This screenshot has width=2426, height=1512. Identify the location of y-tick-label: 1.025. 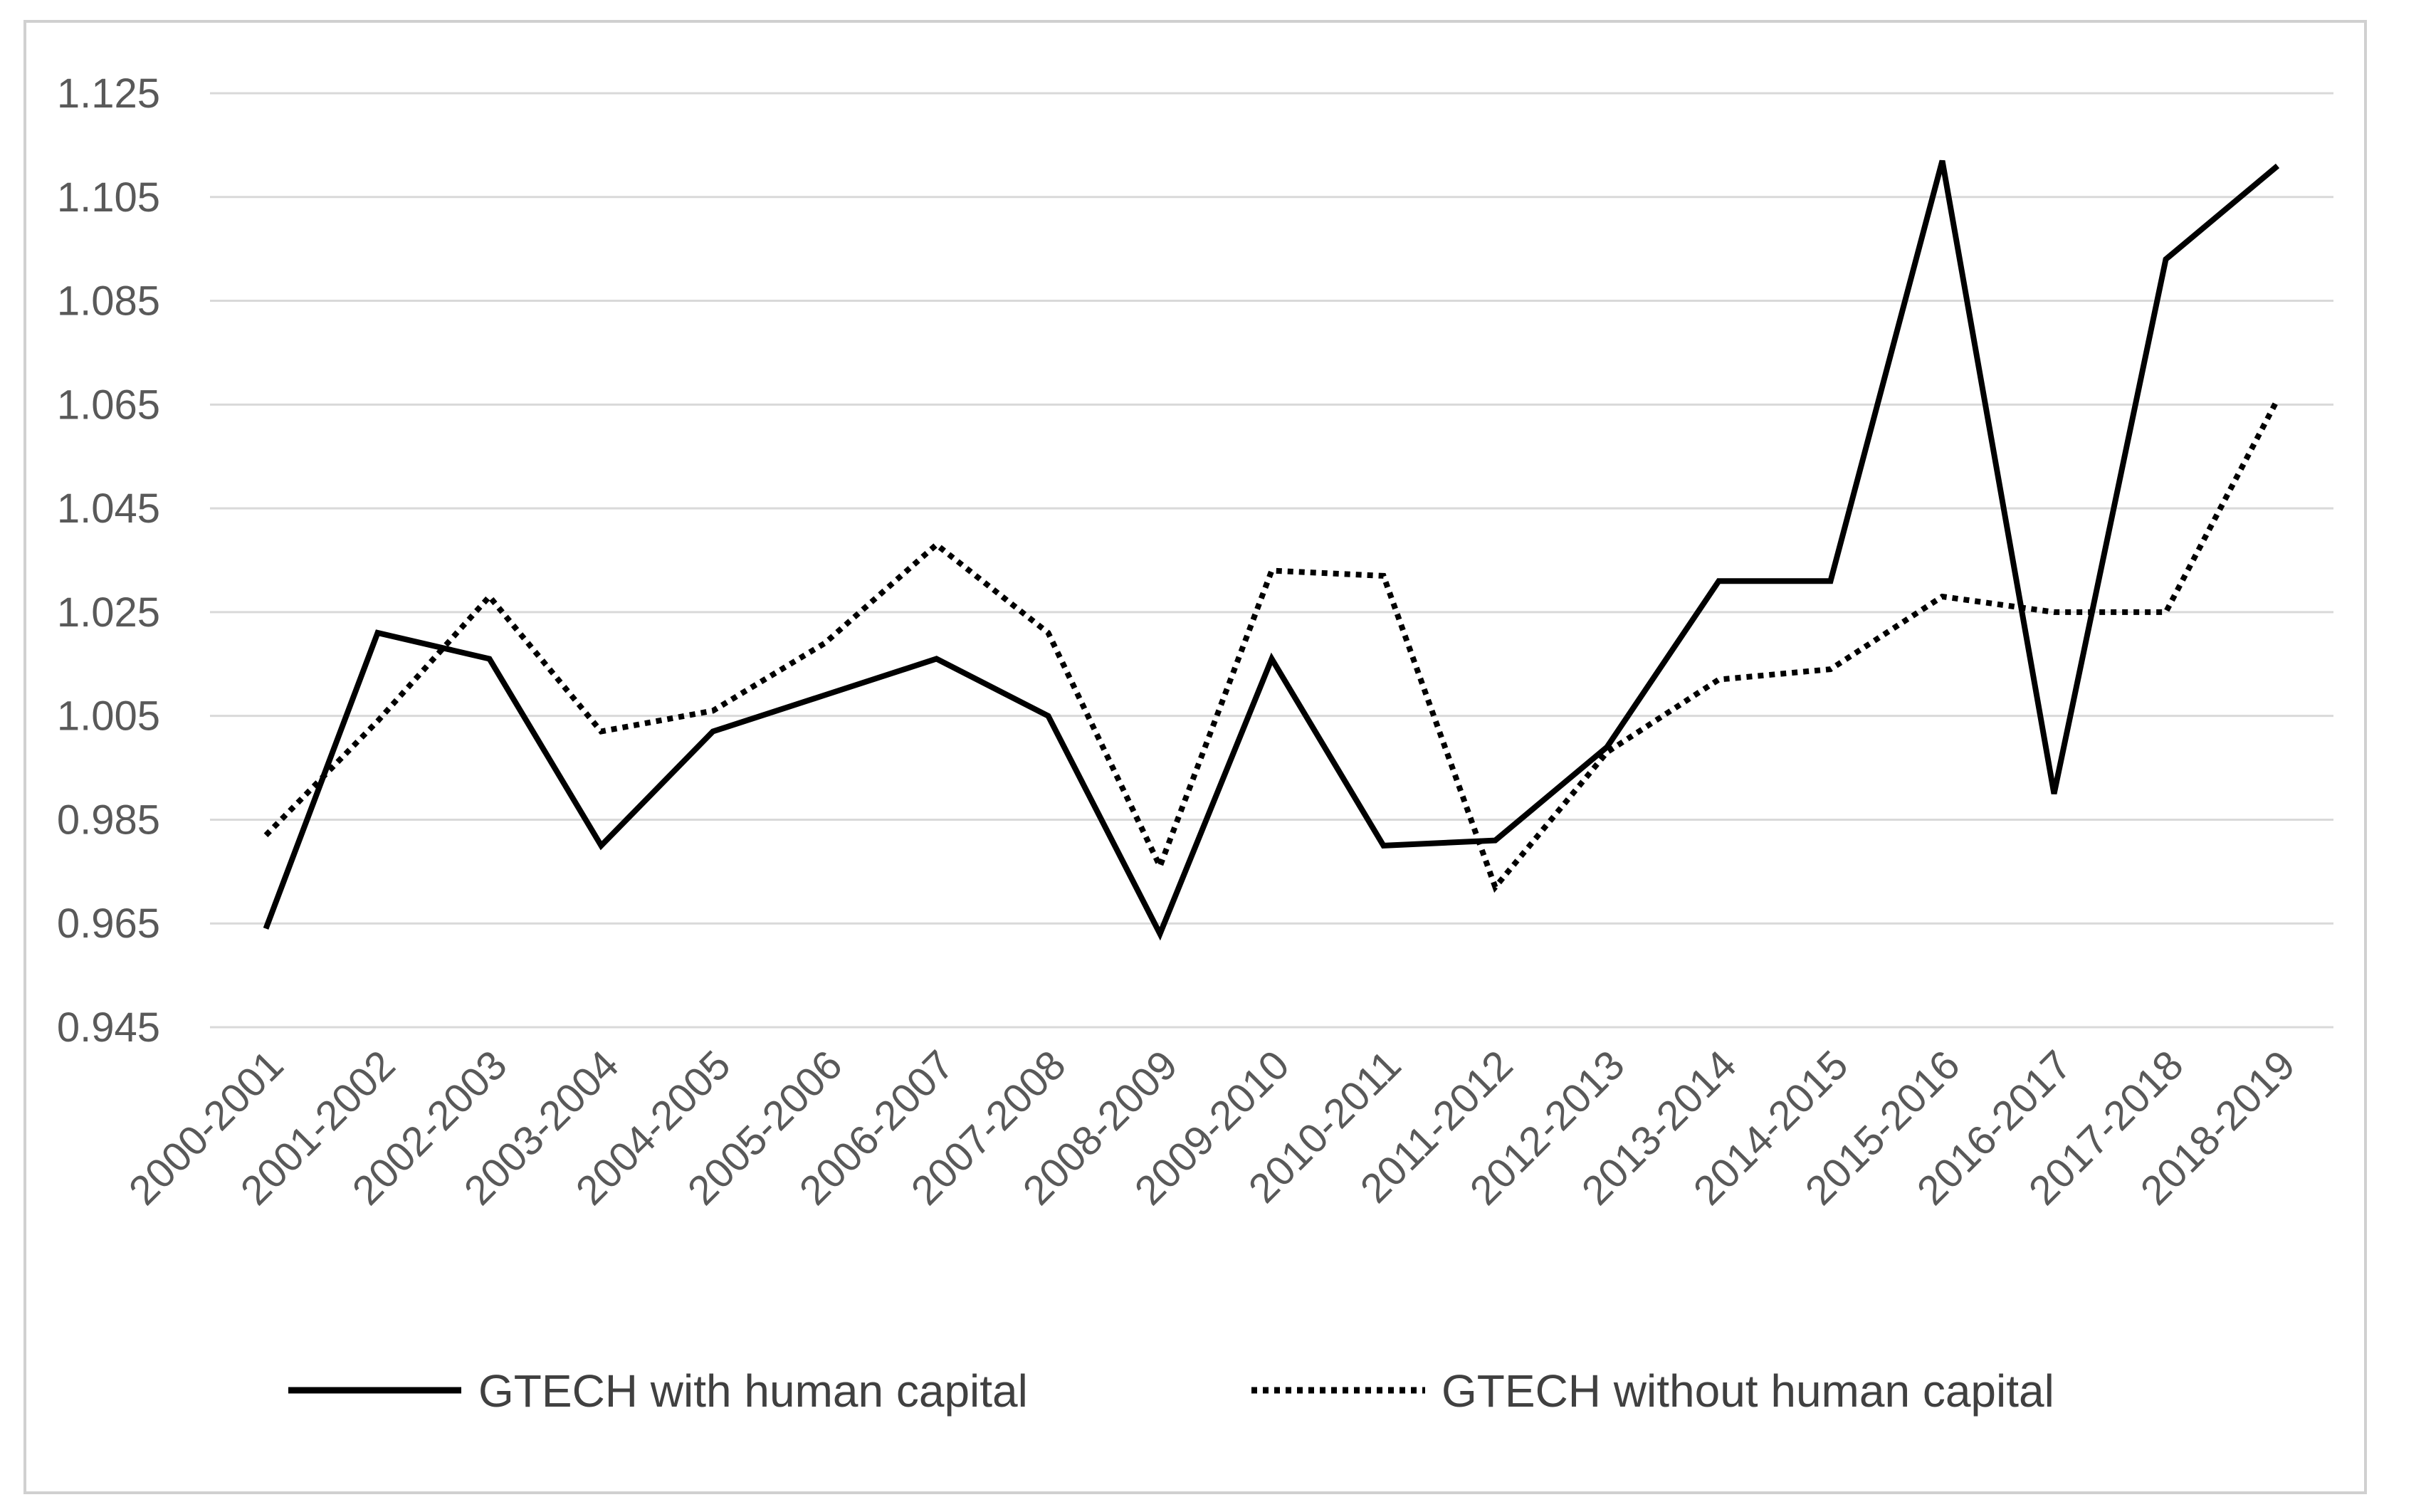
(109, 612).